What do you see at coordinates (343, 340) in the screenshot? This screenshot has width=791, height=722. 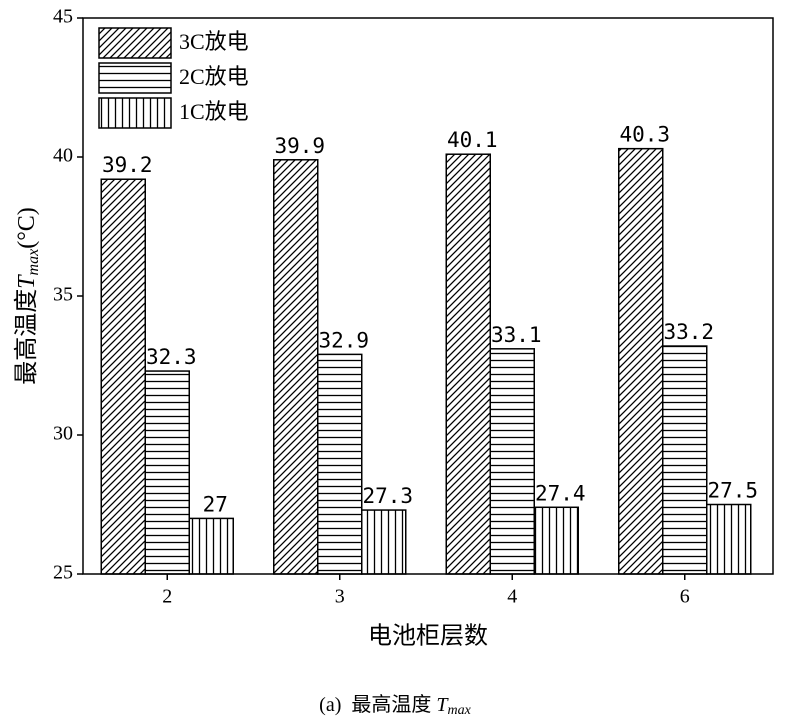 I see `value-label: 32.9` at bounding box center [343, 340].